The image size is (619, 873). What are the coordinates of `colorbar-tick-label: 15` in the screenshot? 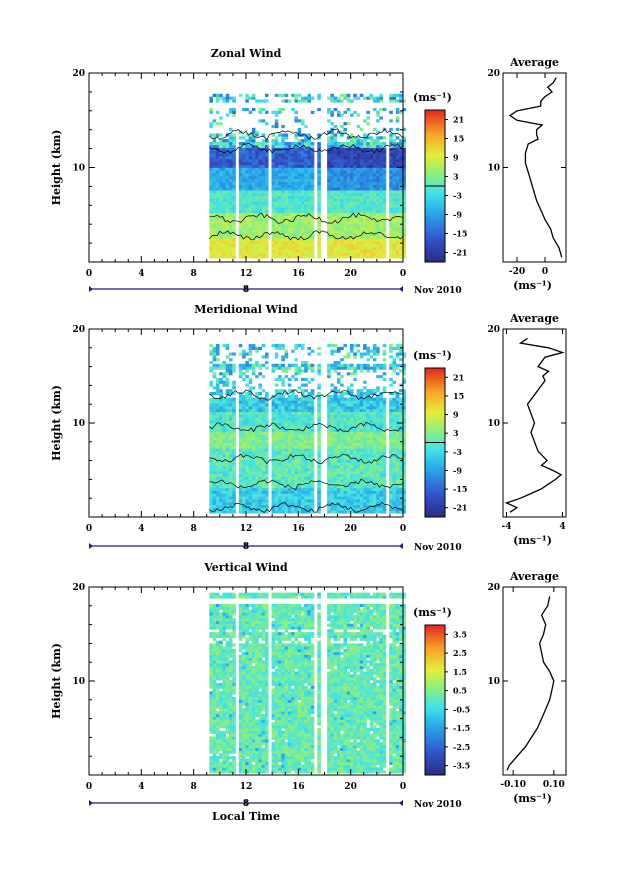 It's located at (458, 139).